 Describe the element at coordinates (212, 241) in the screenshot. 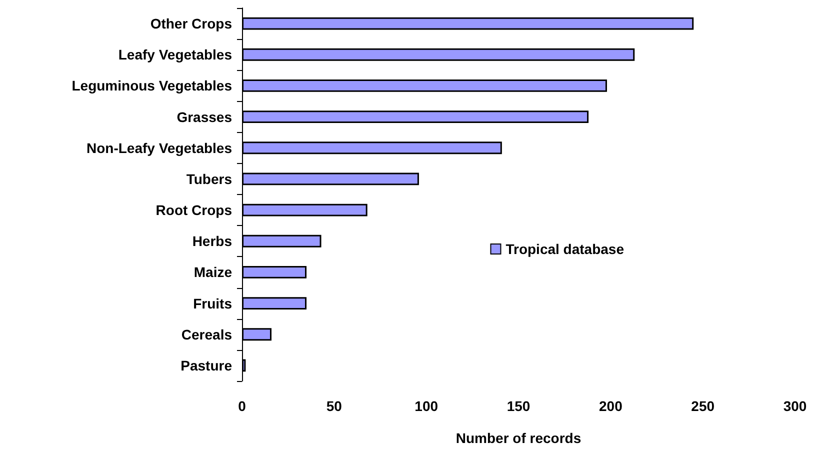

I see `y-tick-label: Herbs` at that location.